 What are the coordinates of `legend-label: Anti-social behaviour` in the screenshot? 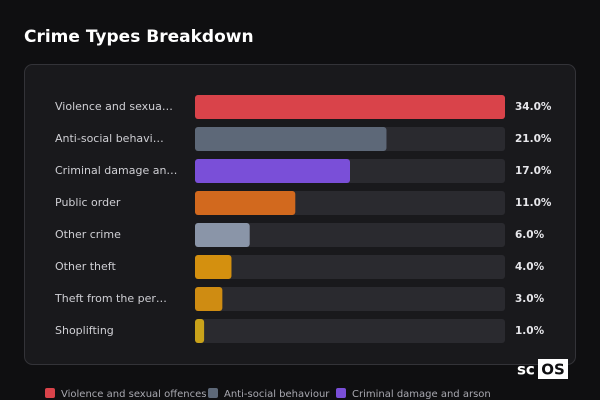 It's located at (277, 394).